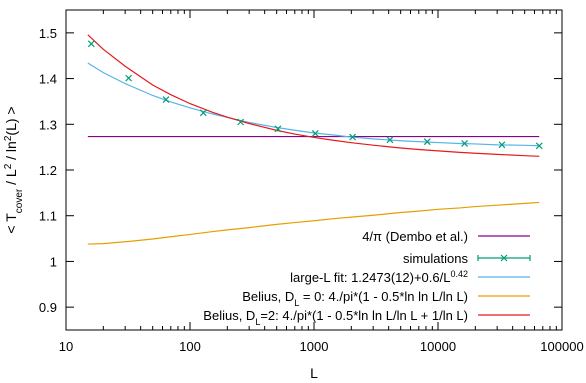 Image resolution: width=586 pixels, height=383 pixels. Describe the element at coordinates (314, 373) in the screenshot. I see `x-axis-label: L` at that location.